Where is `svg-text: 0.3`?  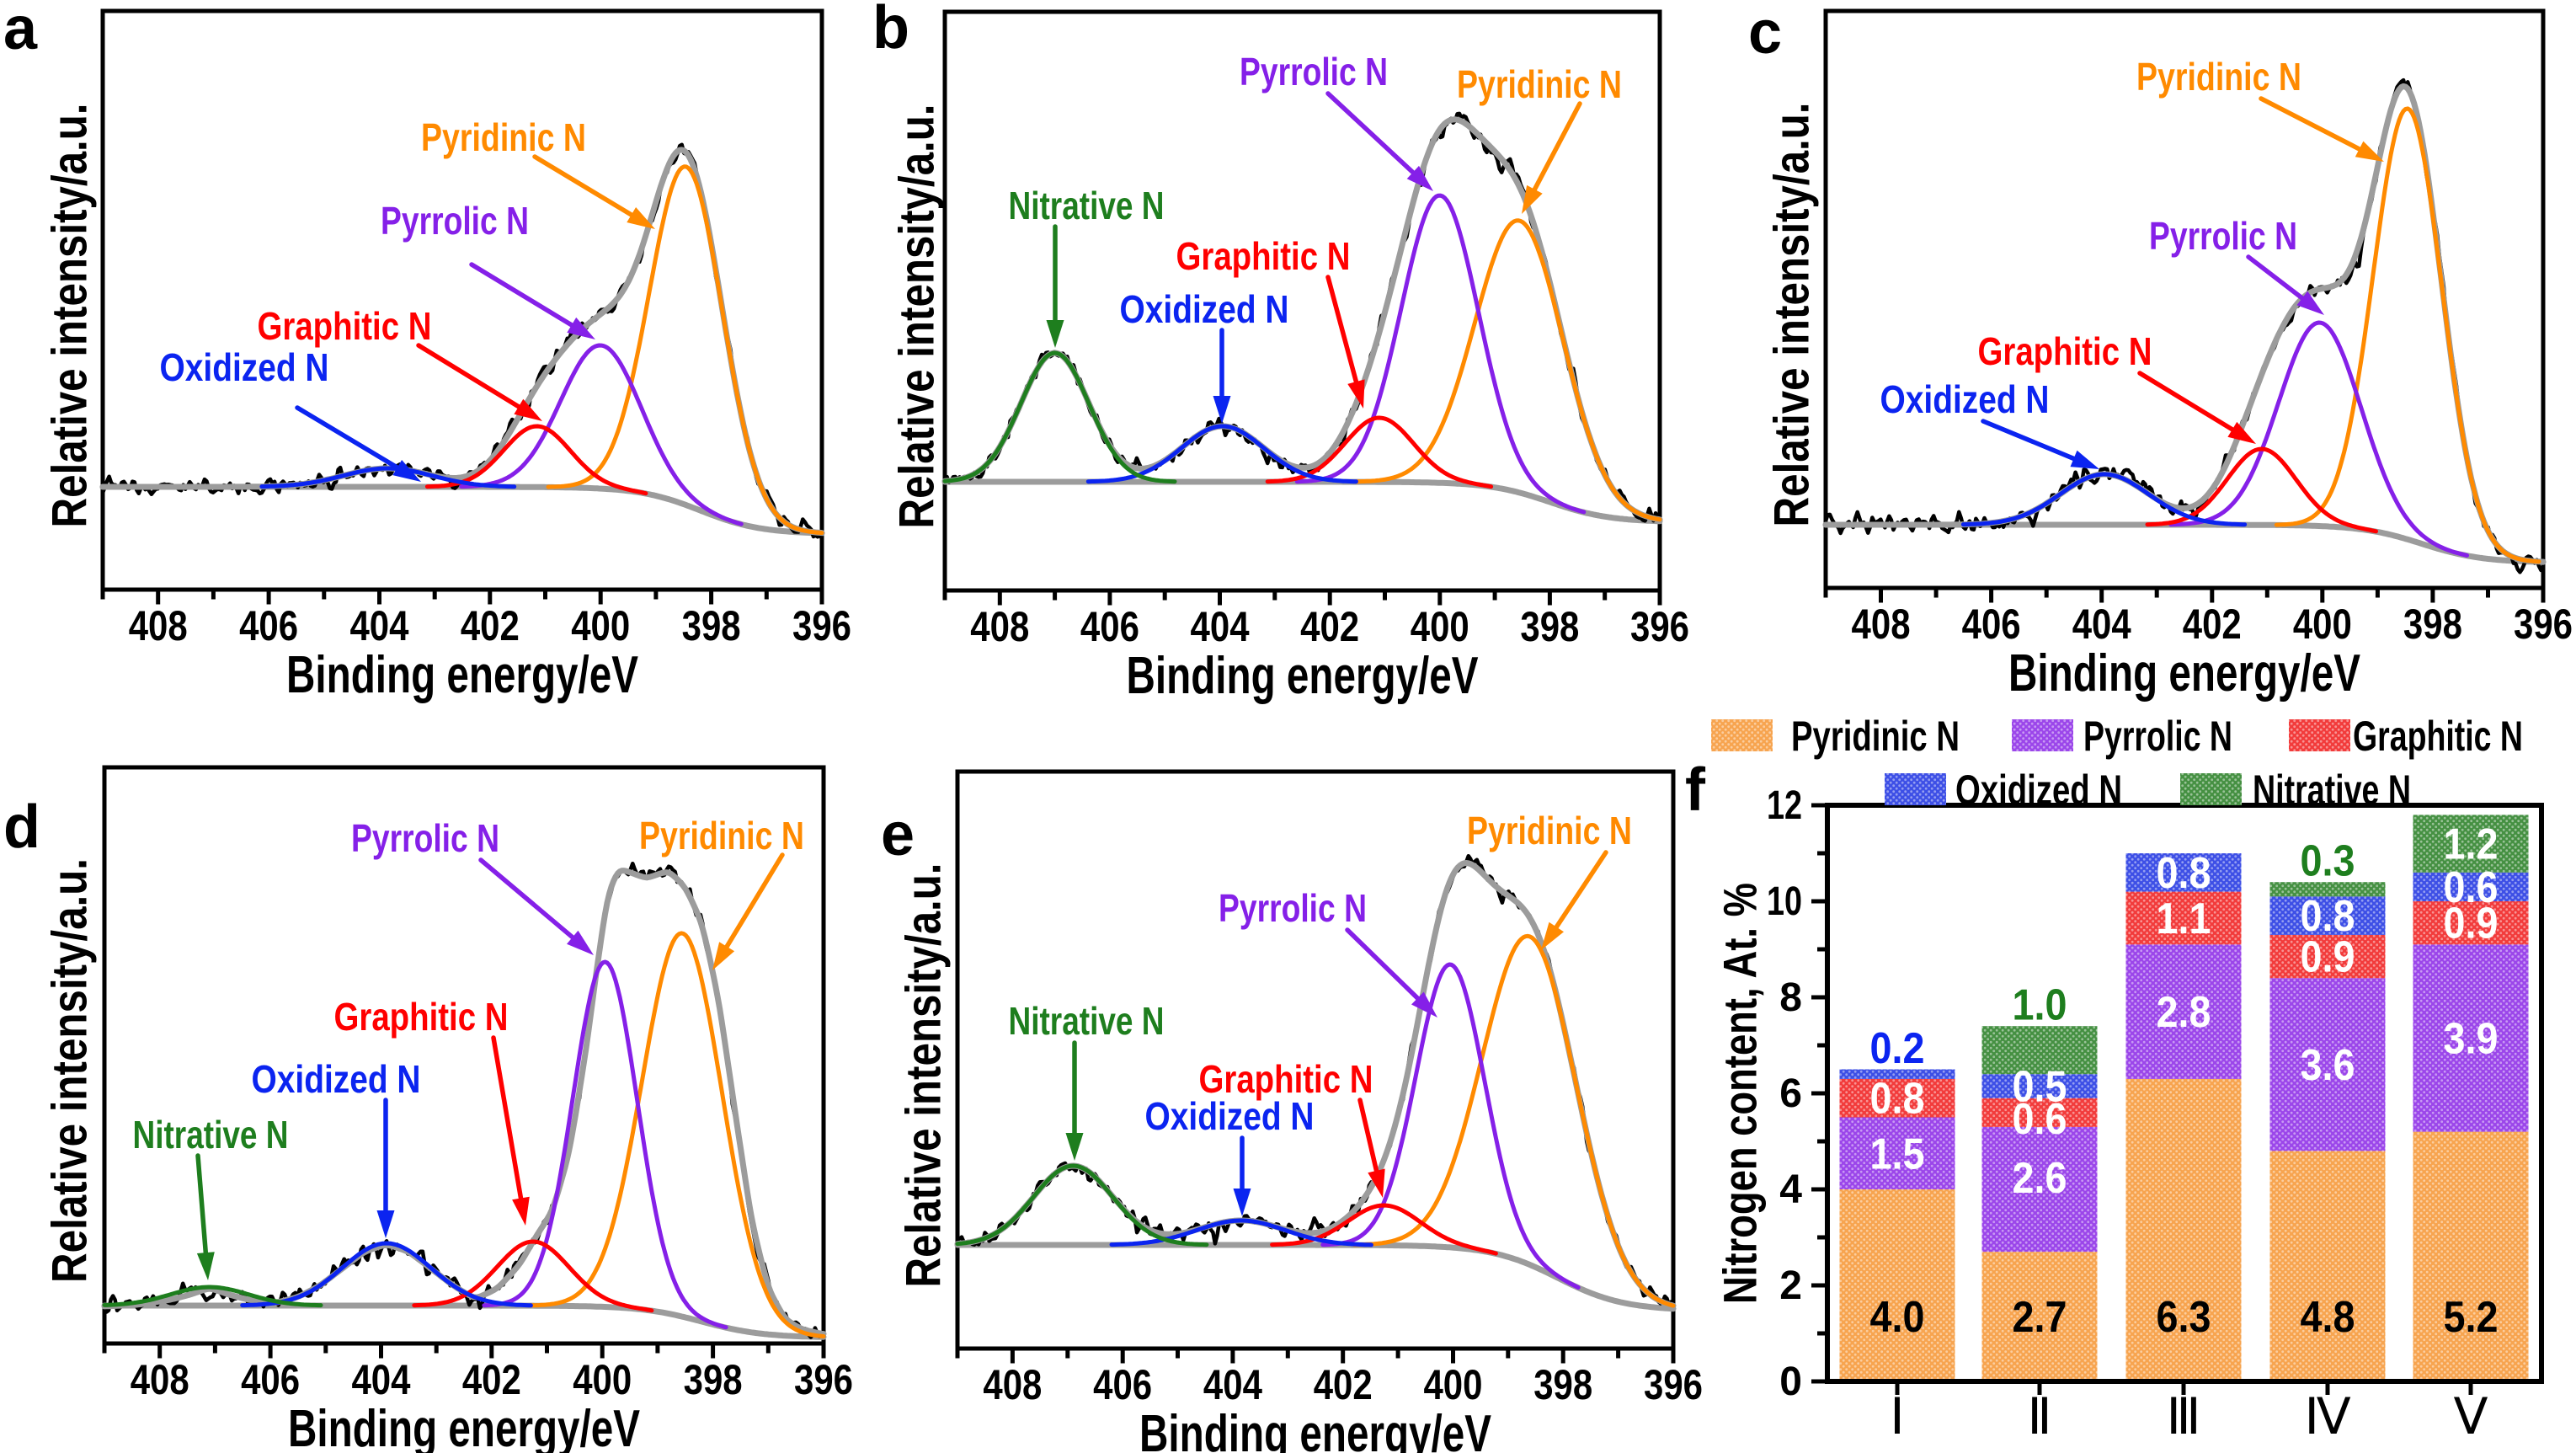 svg-text: 0.3 is located at coordinates (2328, 861).